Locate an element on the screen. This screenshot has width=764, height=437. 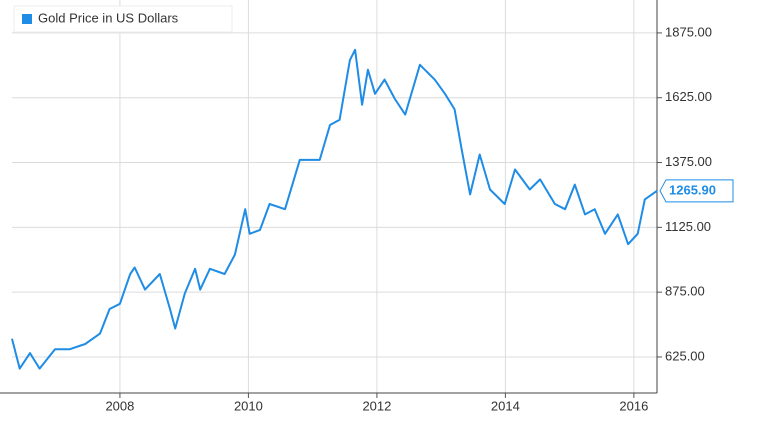
x-tick-label: 2012 is located at coordinates (376, 405).